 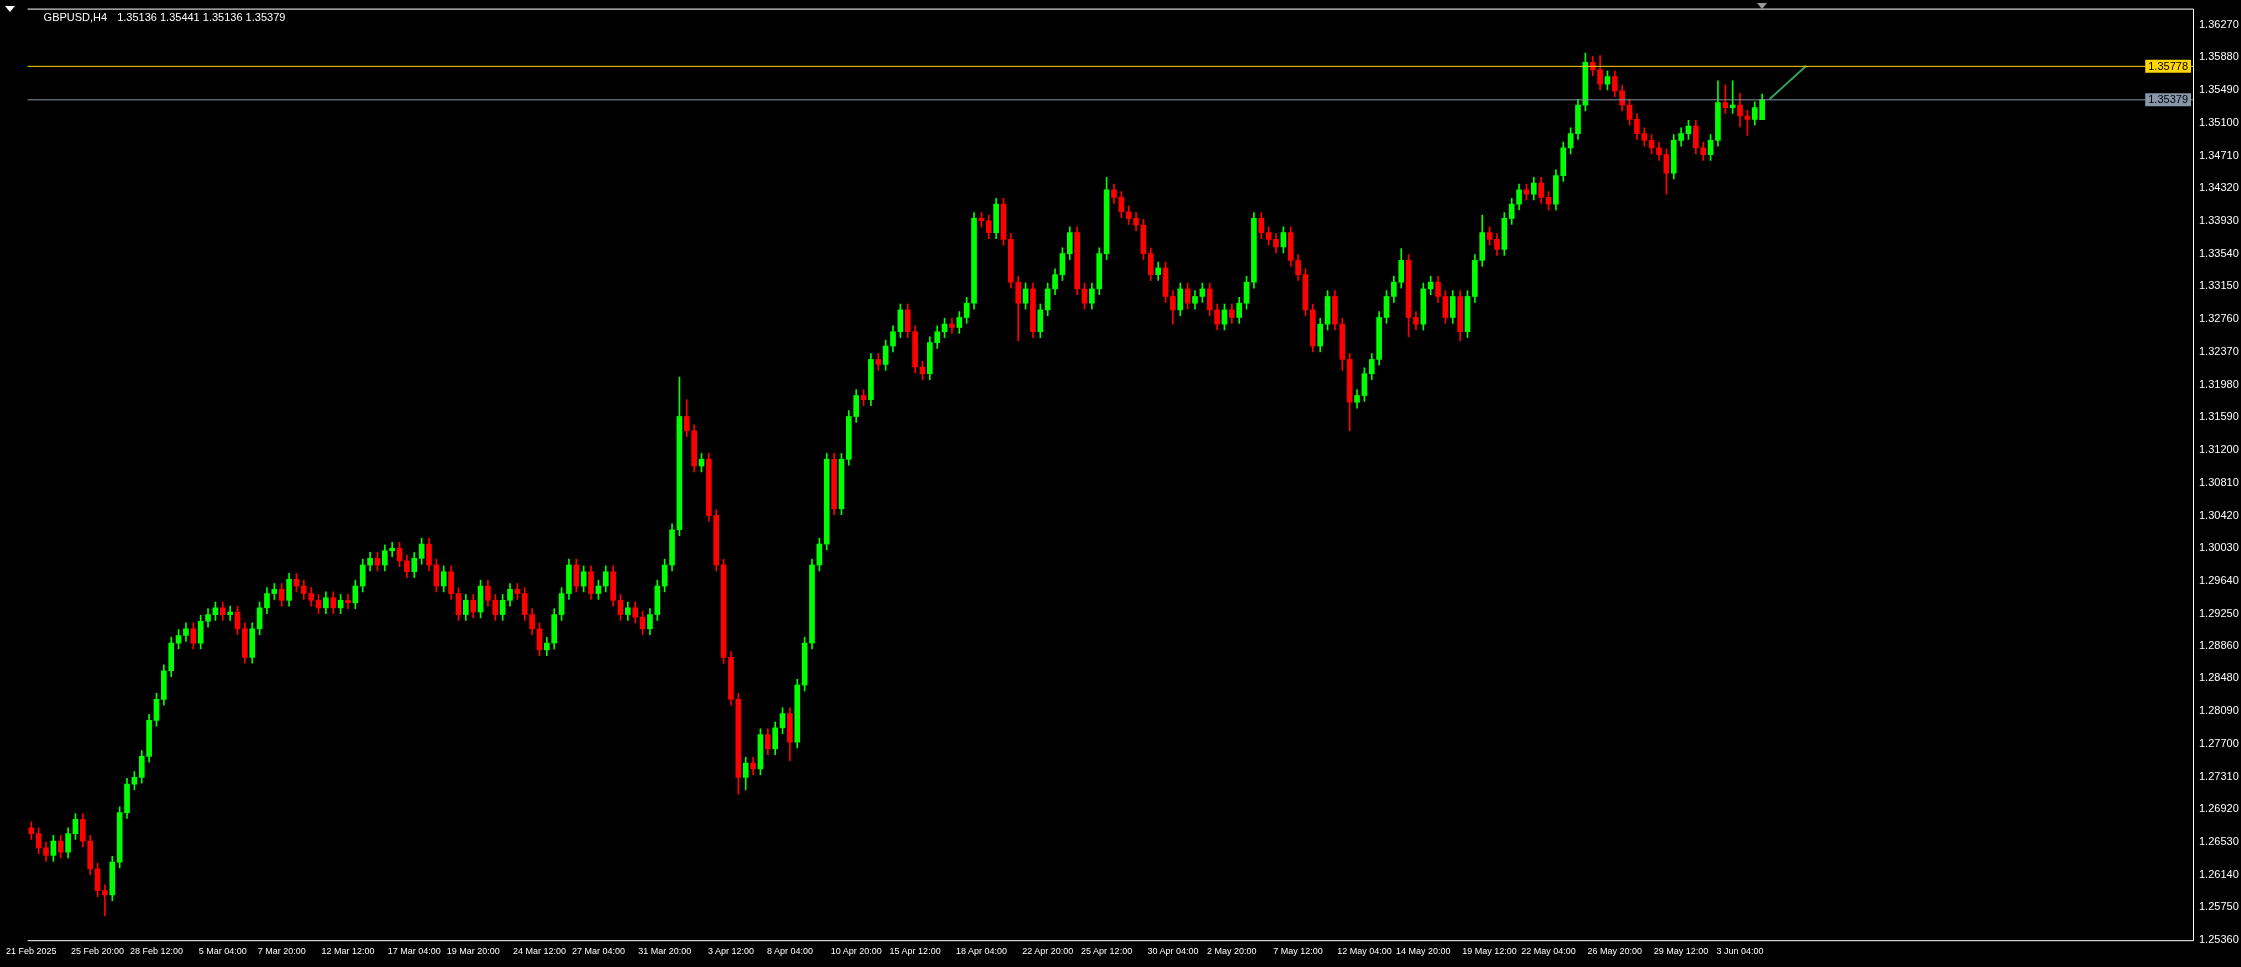 I want to click on chart-title: GBPUSD,H4, so click(x=75, y=16).